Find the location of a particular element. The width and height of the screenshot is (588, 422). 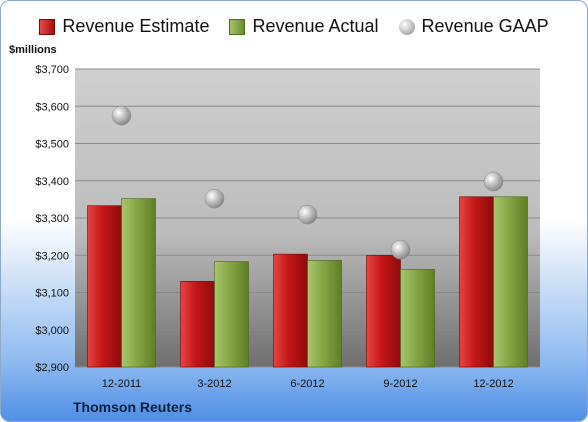

x-tick-labels: 12-2011 3-2012 6-2012 9-2012 12-2012 is located at coordinates (308, 384).